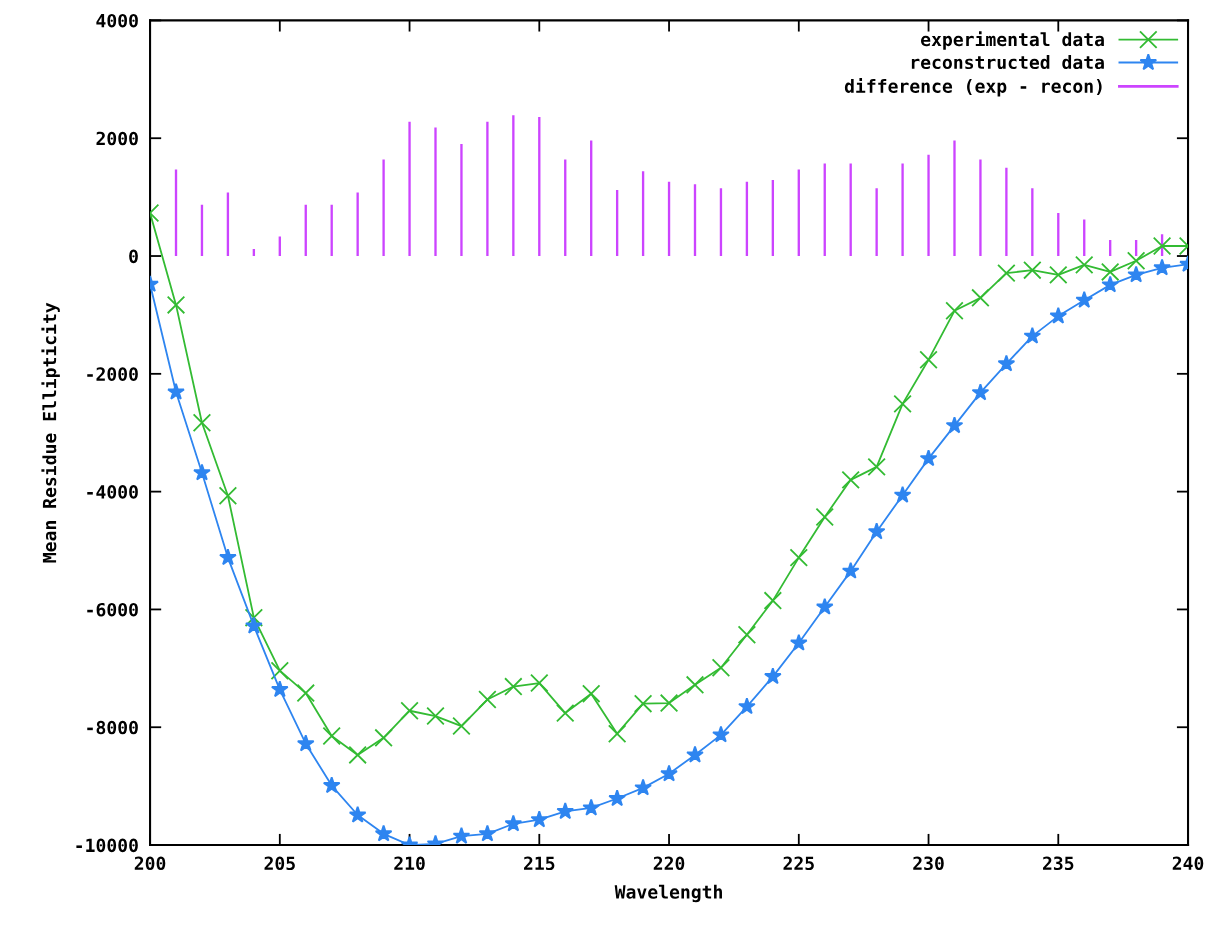 The image size is (1221, 928). I want to click on x-tick-label: 235, so click(1058, 863).